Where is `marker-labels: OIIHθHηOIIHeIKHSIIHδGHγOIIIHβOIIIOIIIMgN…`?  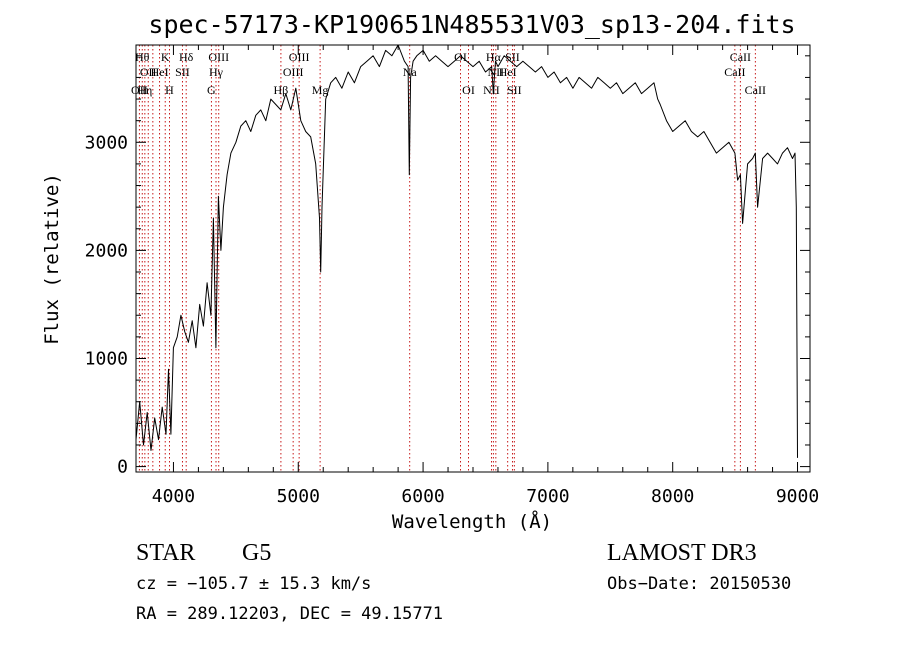
marker-labels: OIIHθHηOIIHeIKHSIIHδGHγOIIIHβOIIIOIIIMgN… is located at coordinates (448, 73).